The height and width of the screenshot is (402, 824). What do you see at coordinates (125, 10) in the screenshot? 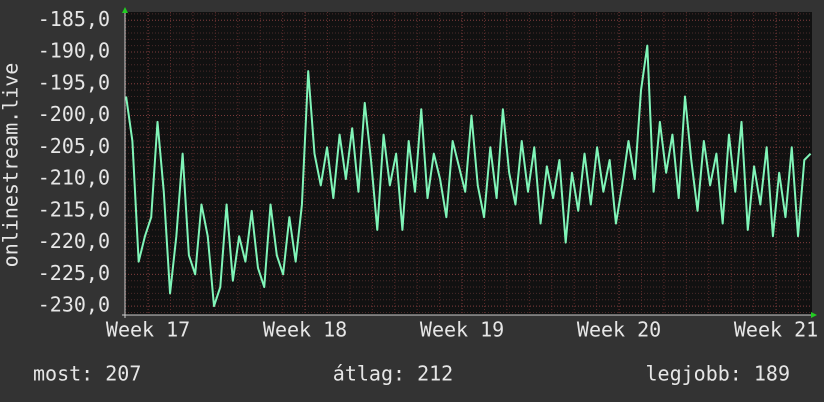
I see `y-arrow` at bounding box center [125, 10].